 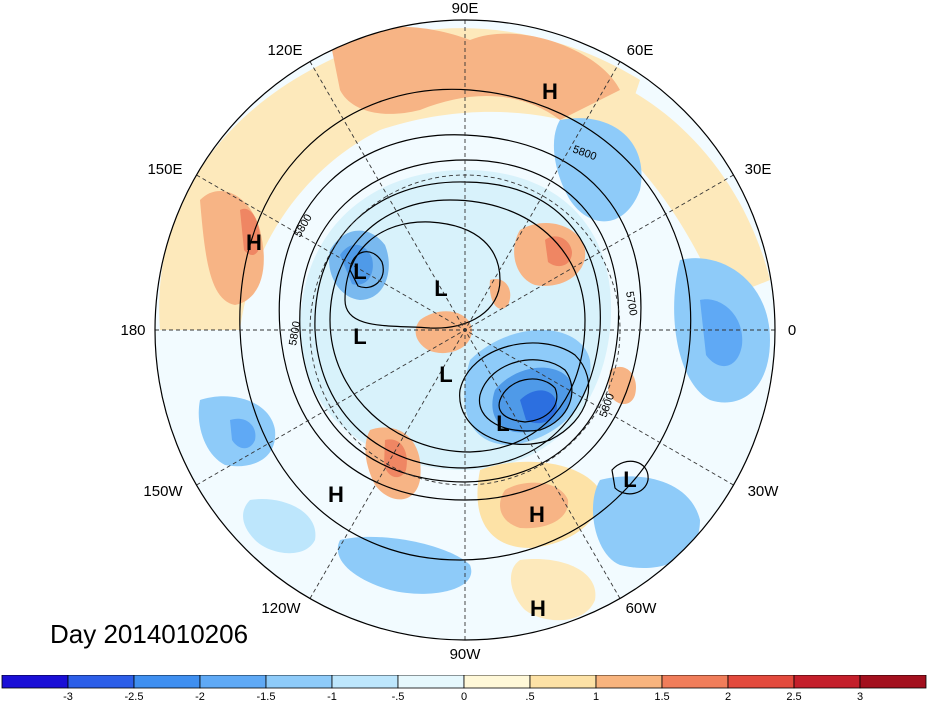 What do you see at coordinates (149, 634) in the screenshot?
I see `plot-title: Day 2014010206` at bounding box center [149, 634].